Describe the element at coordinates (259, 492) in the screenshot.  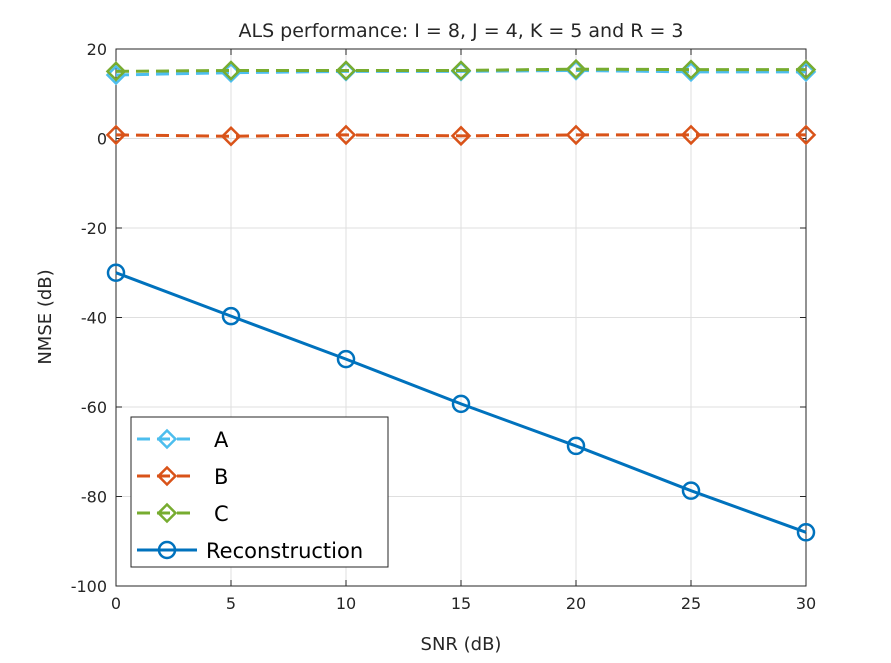
I see `legend: ABC Reconstruction` at that location.